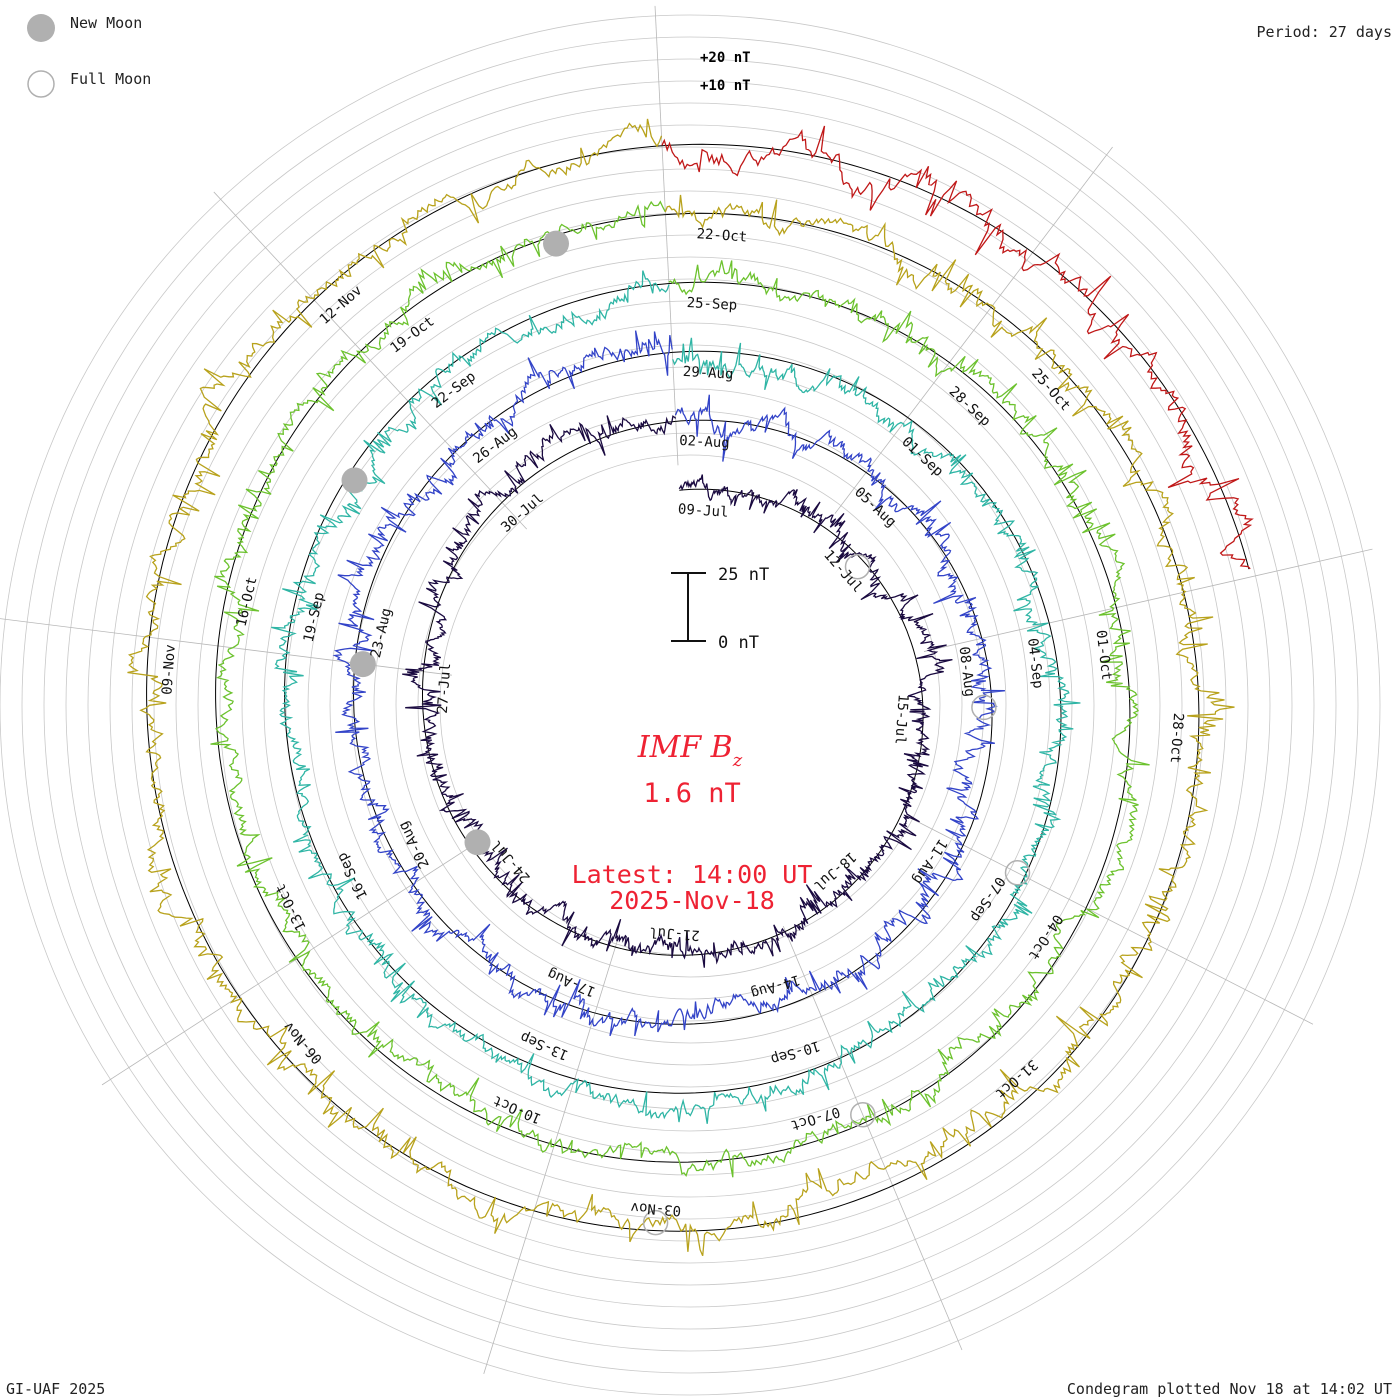  I want to click on date-label: 20-Aug, so click(414, 845).